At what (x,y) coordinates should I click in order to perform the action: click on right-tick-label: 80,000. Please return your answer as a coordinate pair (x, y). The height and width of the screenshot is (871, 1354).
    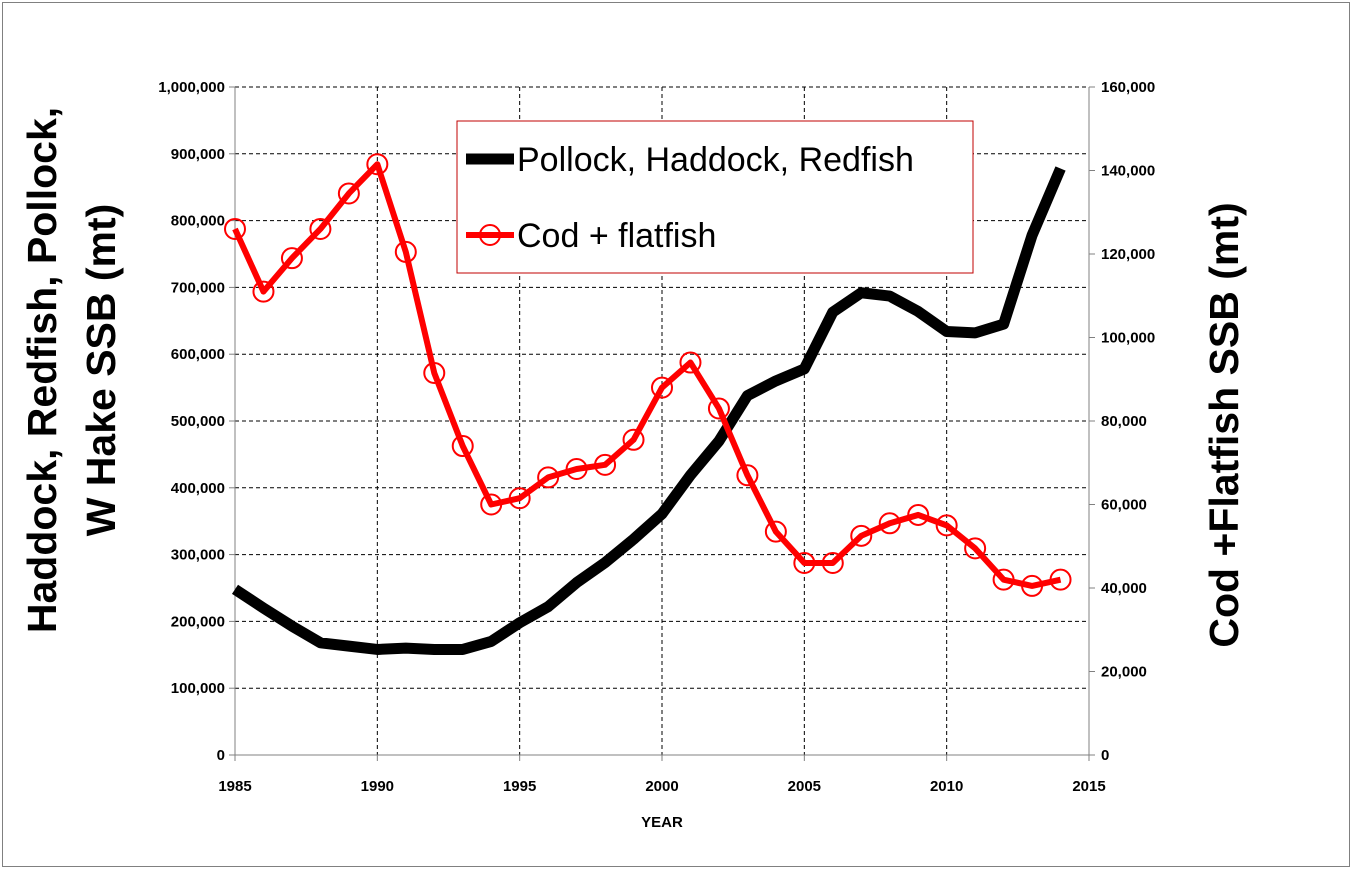
    Looking at the image, I should click on (1124, 421).